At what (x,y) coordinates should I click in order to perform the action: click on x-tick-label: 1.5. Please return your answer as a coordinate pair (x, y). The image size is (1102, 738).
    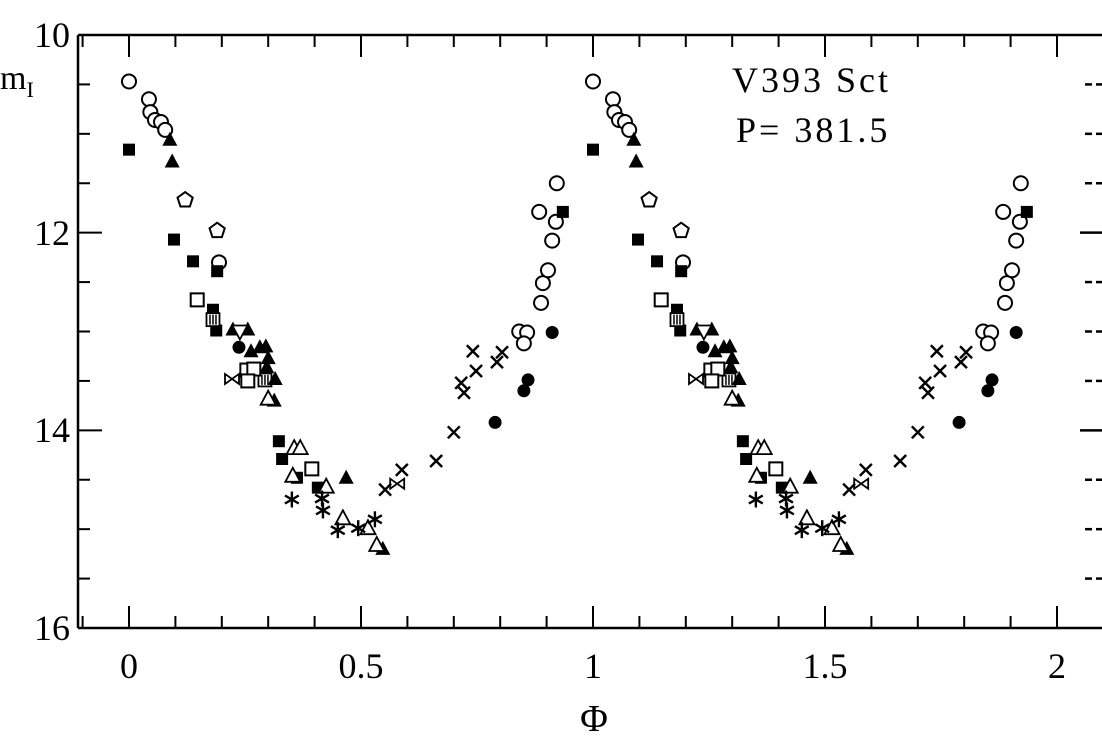
    Looking at the image, I should click on (825, 666).